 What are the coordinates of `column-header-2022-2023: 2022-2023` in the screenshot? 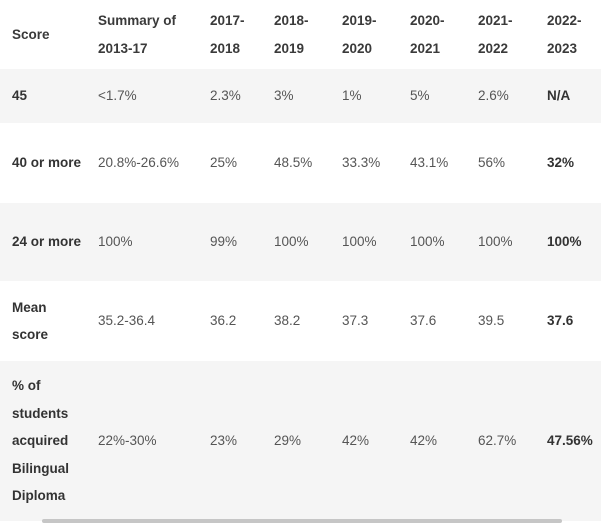 It's located at (564, 34).